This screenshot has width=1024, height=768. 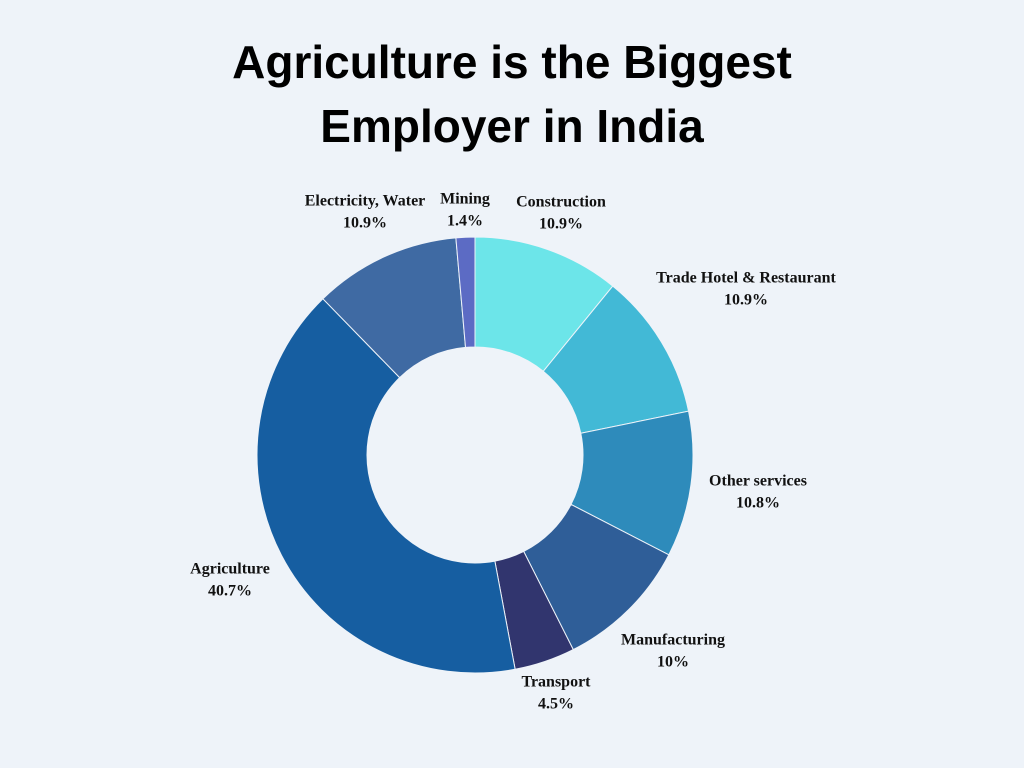 What do you see at coordinates (758, 503) in the screenshot?
I see `value-label: 10.8%` at bounding box center [758, 503].